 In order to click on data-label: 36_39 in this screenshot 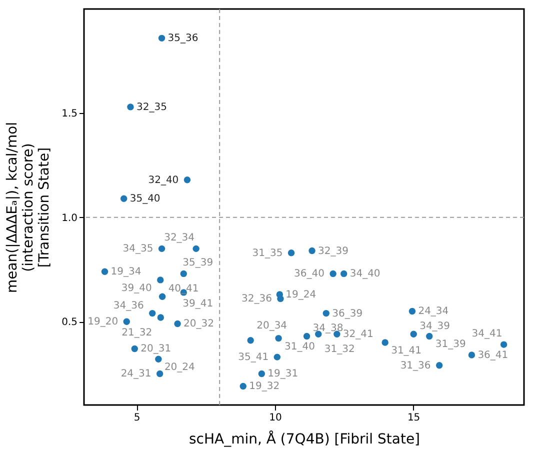, I will do `click(347, 314)`.